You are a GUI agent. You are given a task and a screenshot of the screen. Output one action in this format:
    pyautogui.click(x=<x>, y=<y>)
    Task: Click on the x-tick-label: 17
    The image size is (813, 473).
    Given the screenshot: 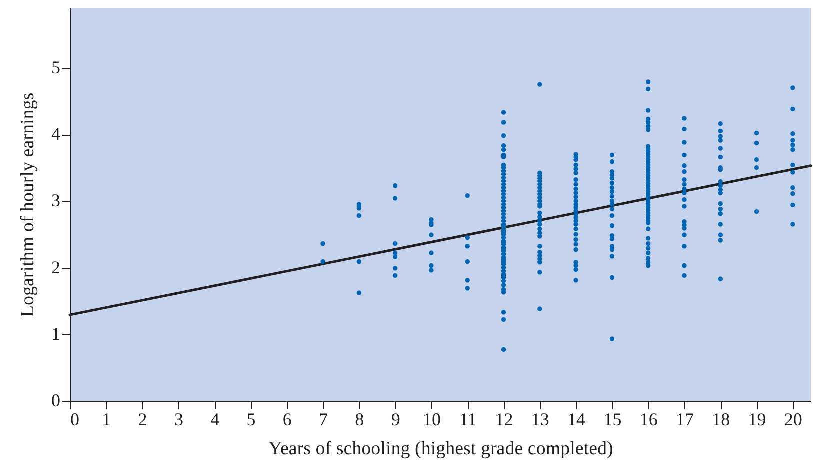 What is the action you would take?
    pyautogui.click(x=685, y=420)
    